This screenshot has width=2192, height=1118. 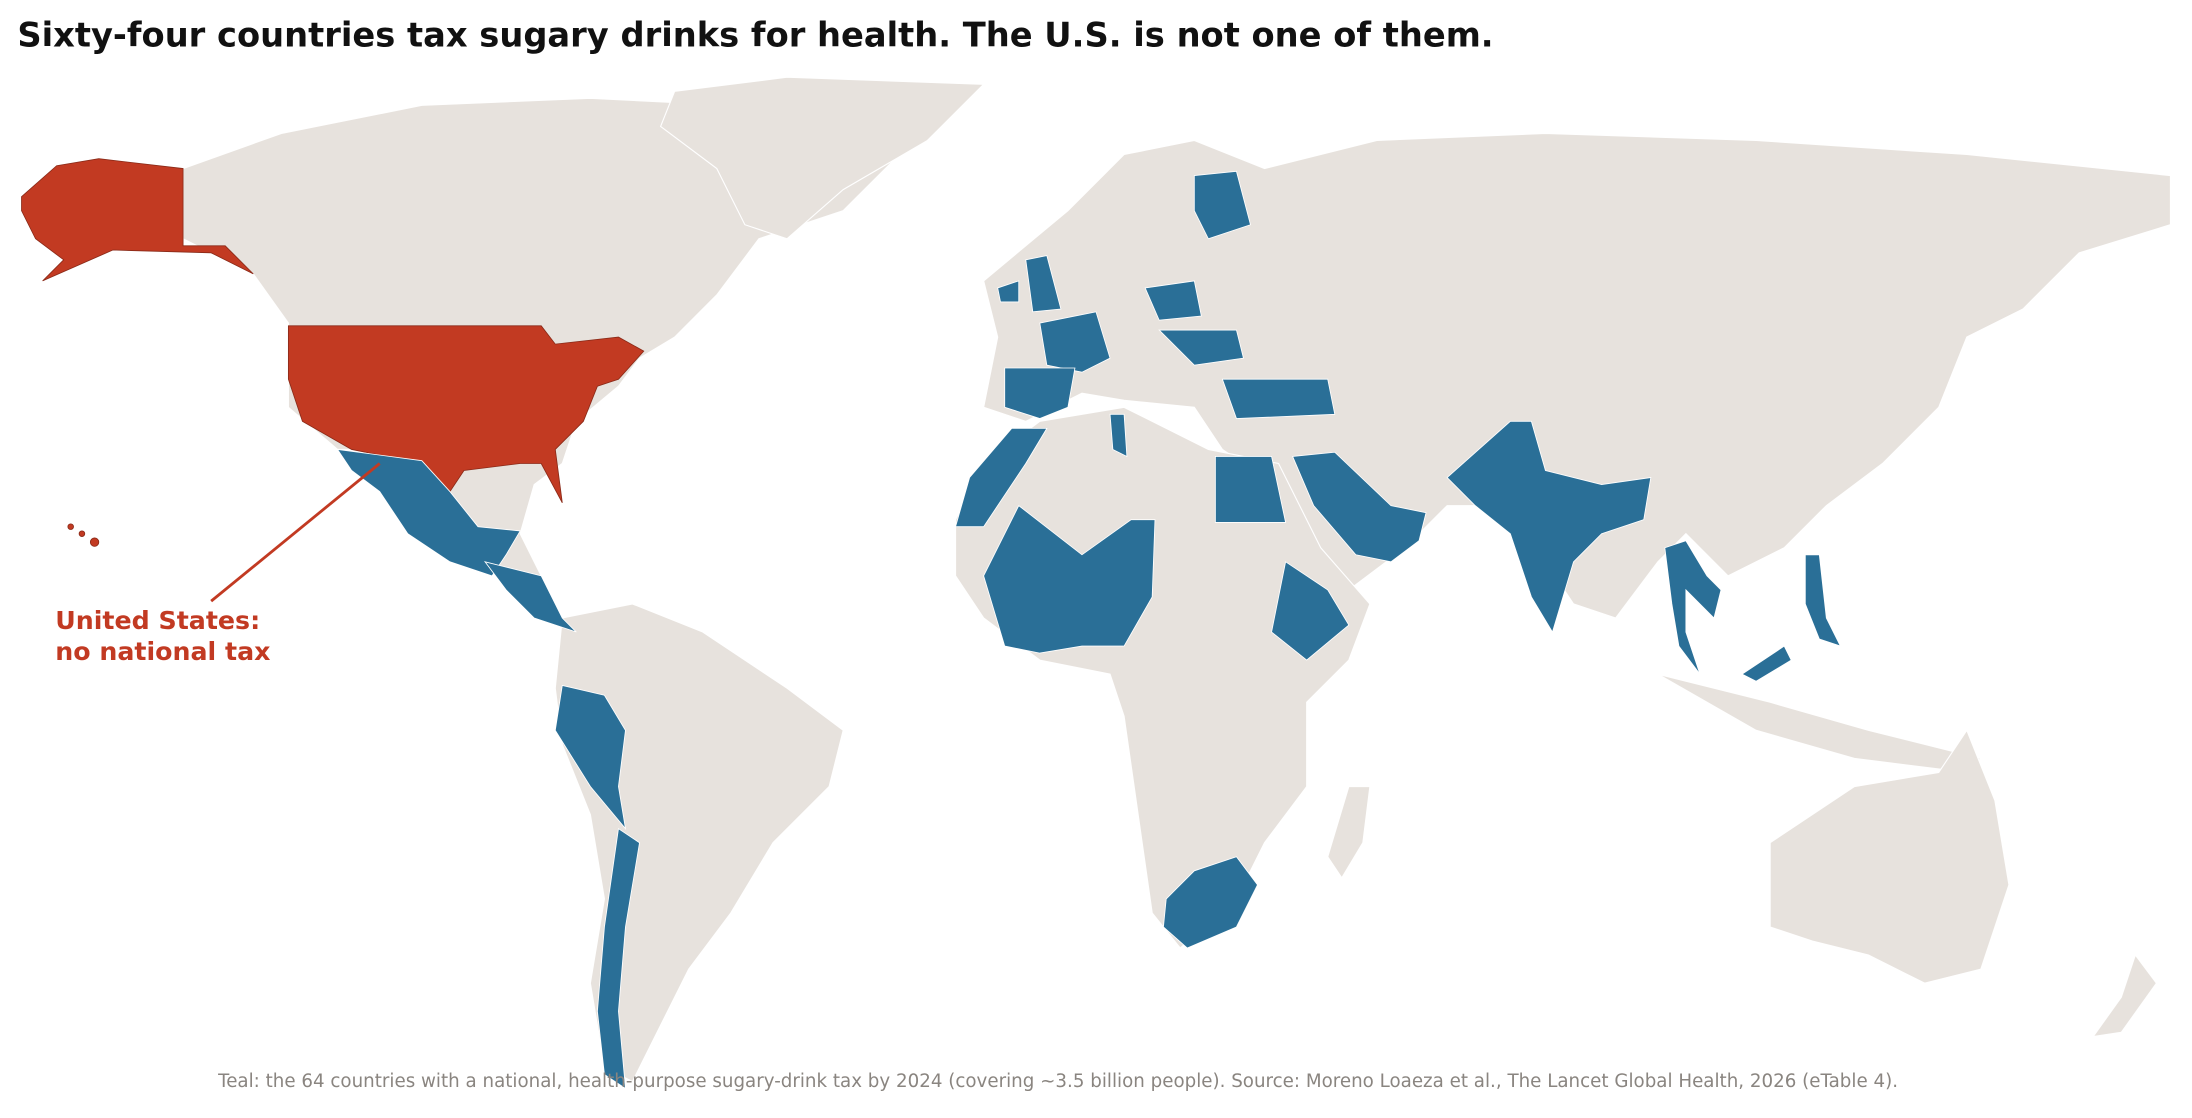 I want to click on balkans, so click(x=1201, y=347).